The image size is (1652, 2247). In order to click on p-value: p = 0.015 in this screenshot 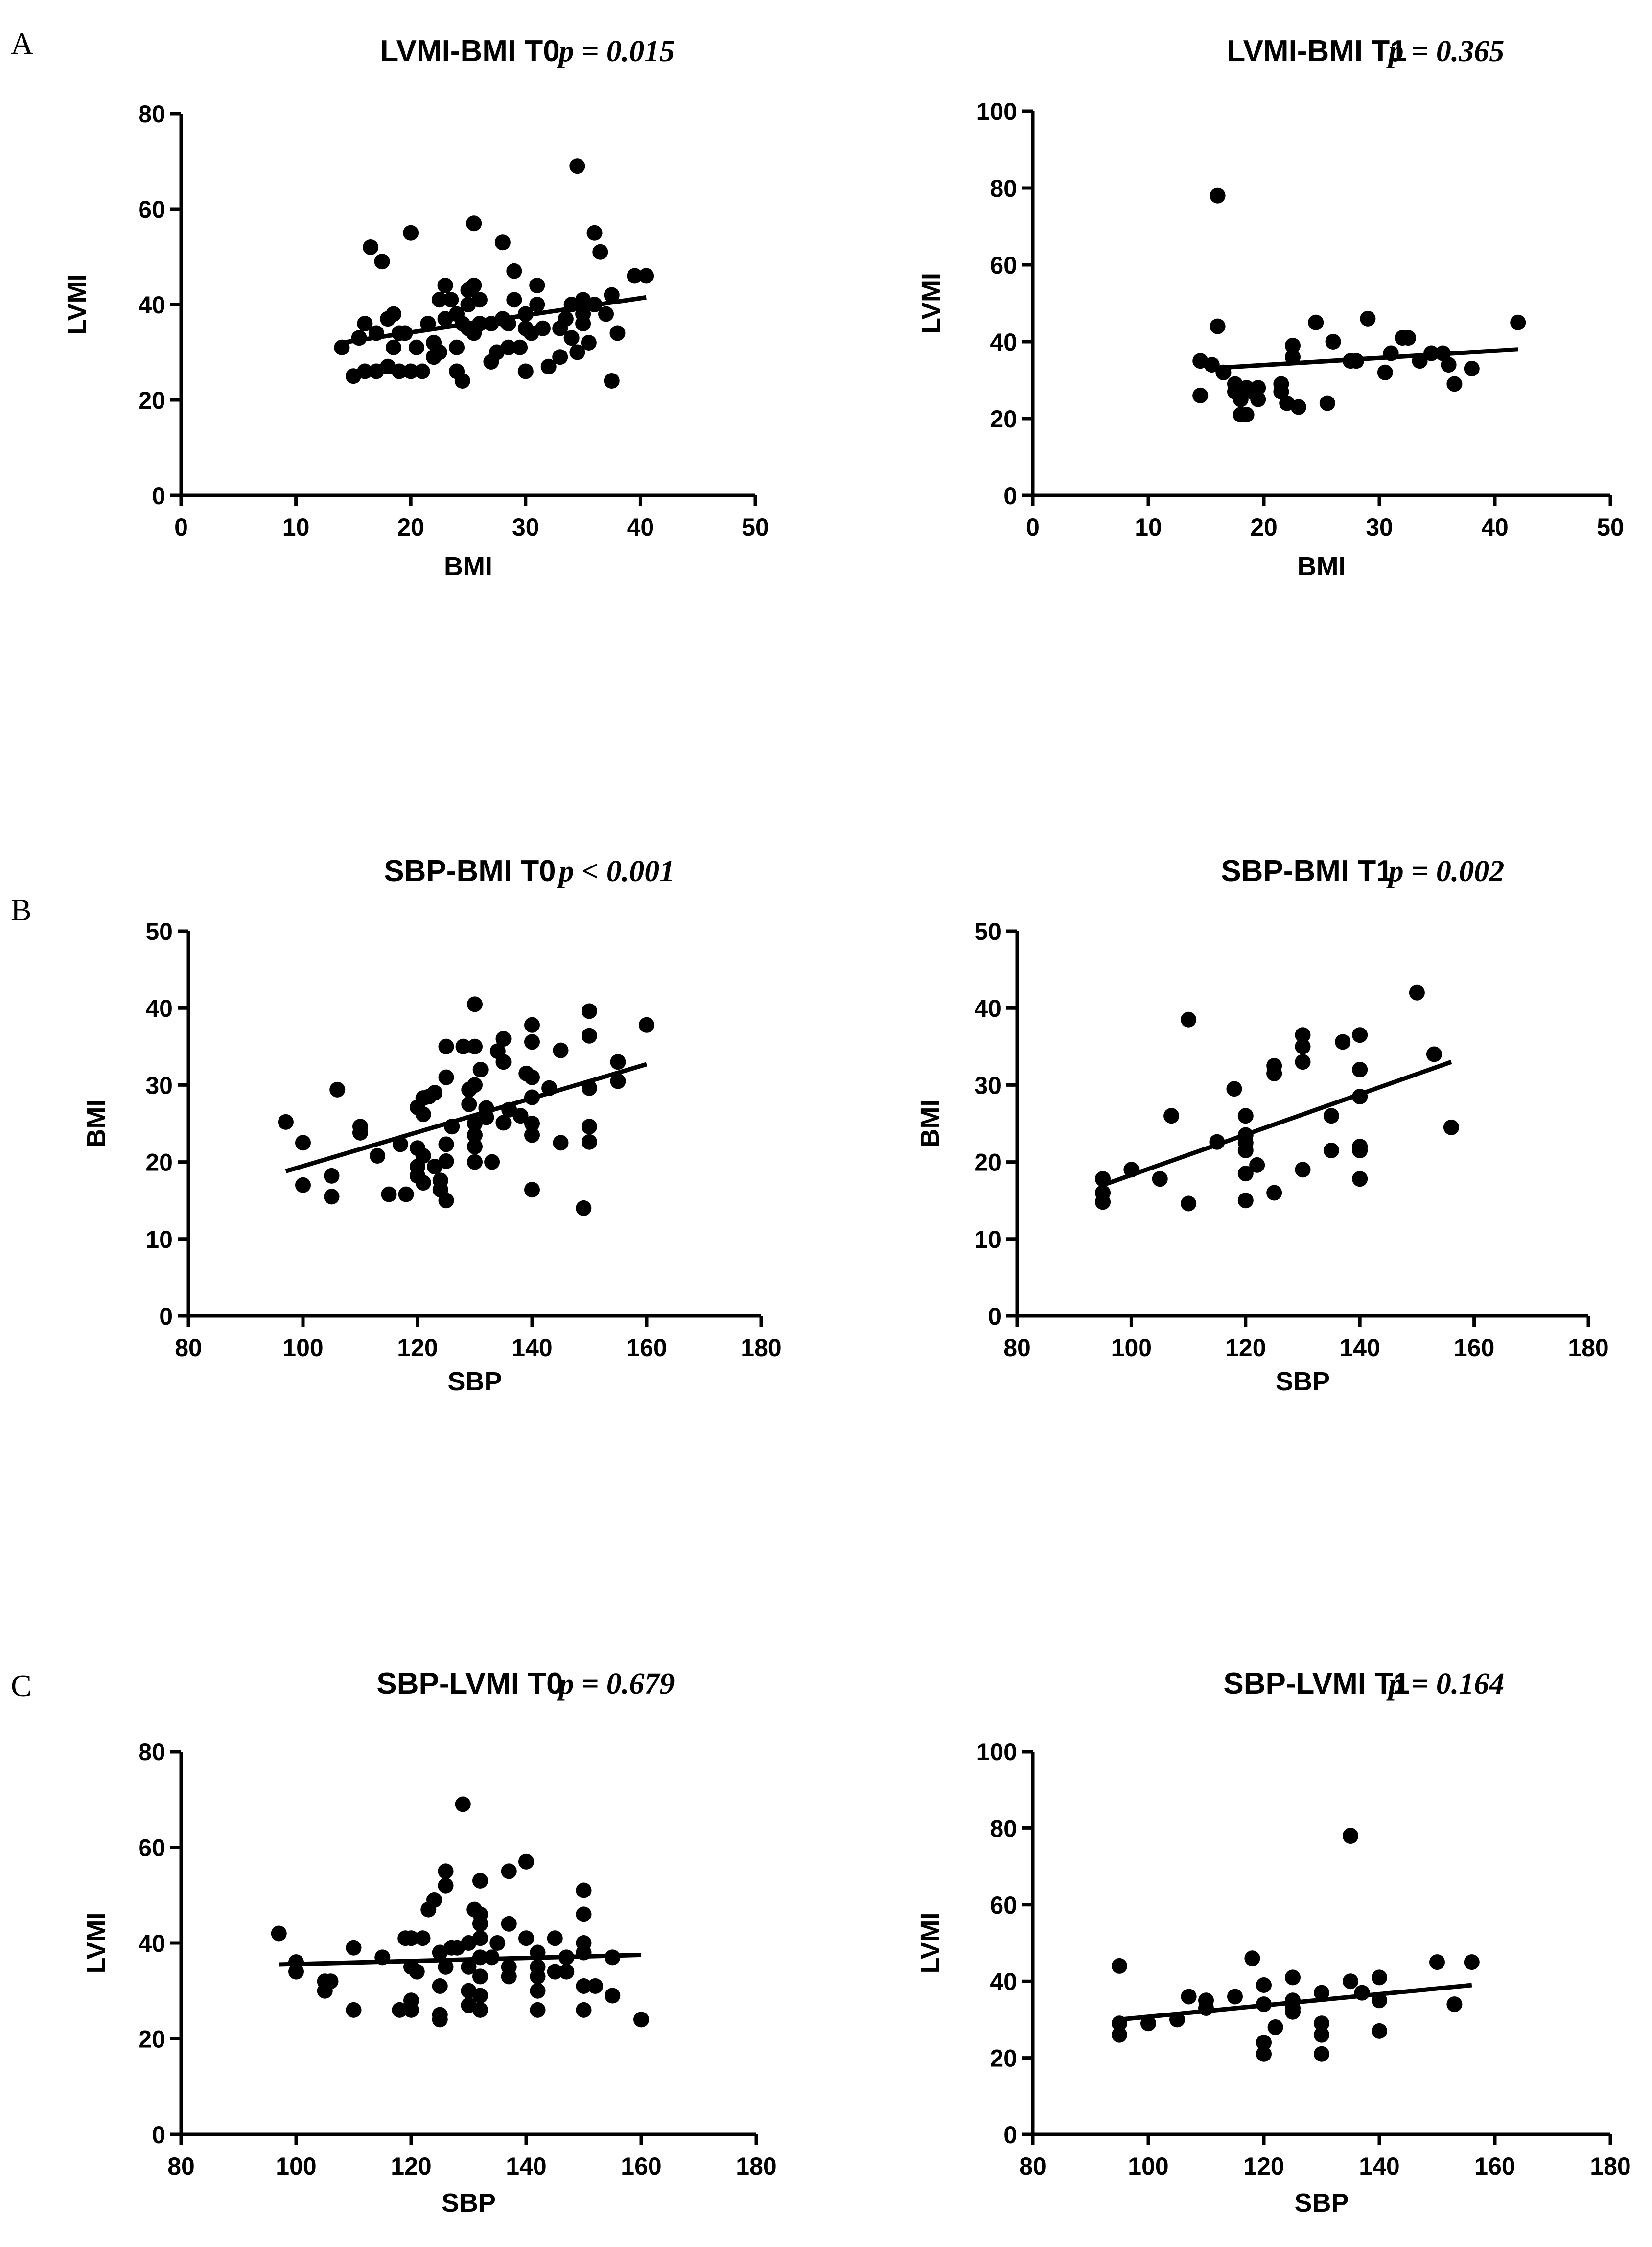, I will do `click(616, 51)`.